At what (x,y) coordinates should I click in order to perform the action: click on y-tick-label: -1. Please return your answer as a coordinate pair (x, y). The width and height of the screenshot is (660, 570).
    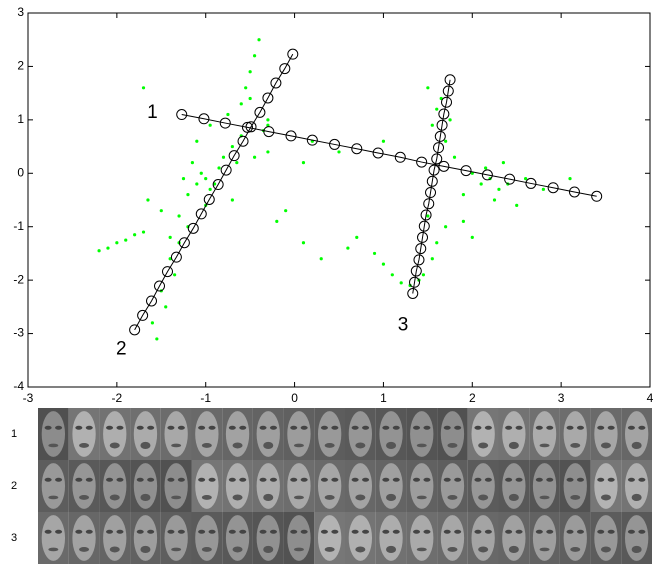
    Looking at the image, I should click on (18, 226).